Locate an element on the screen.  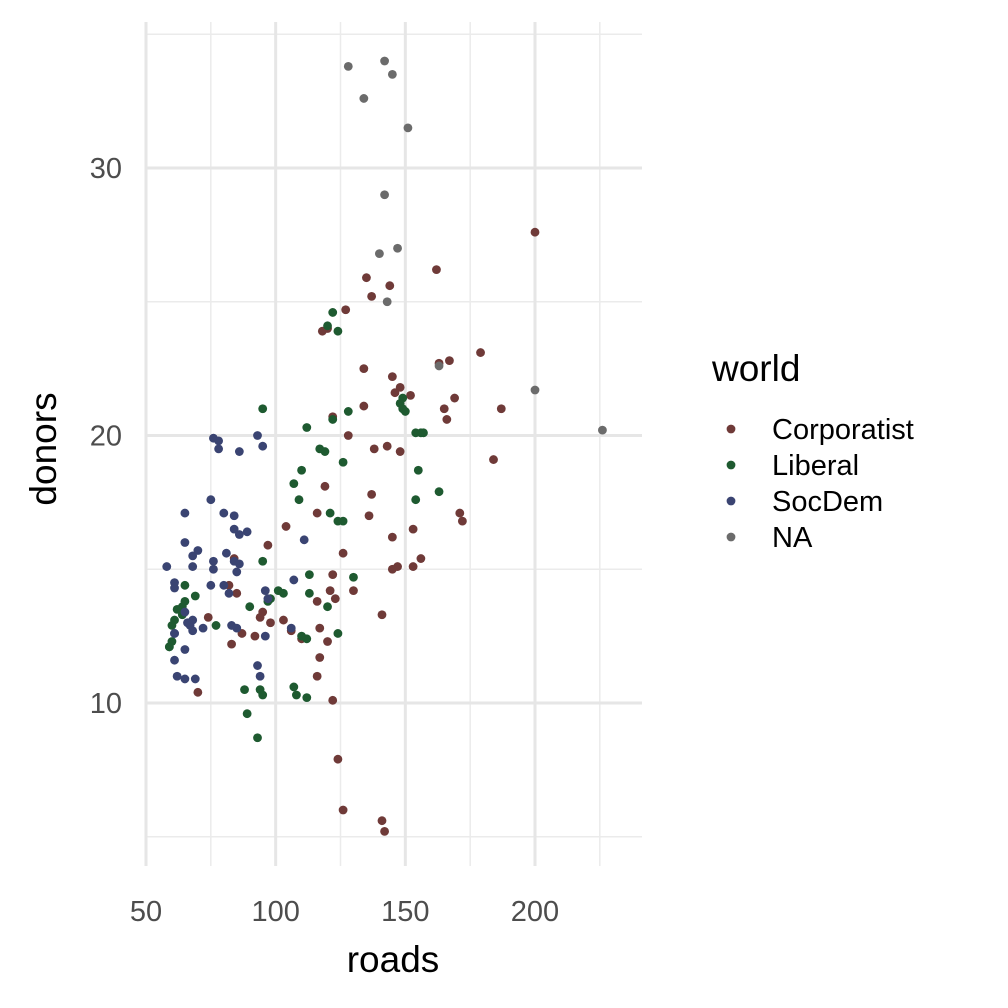
x-tick-label: 200 is located at coordinates (535, 912).